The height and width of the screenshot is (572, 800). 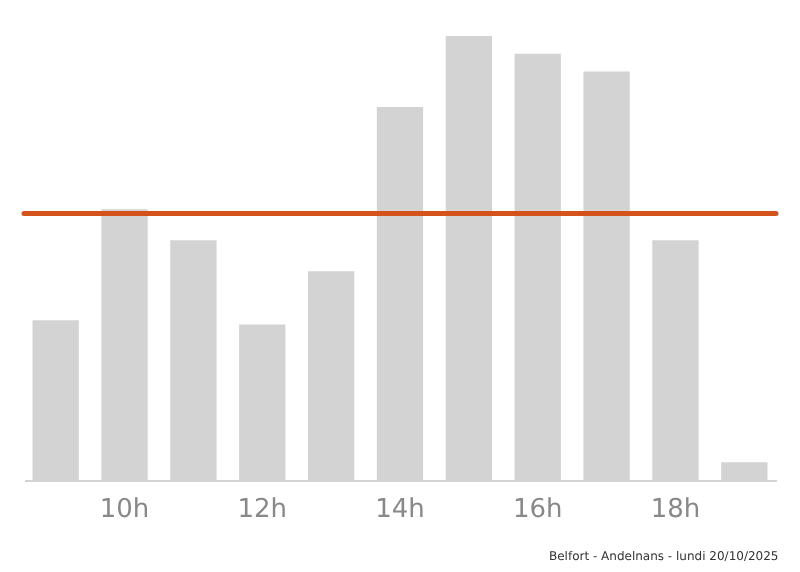 What do you see at coordinates (262, 510) in the screenshot?
I see `x-tick-label: 12h` at bounding box center [262, 510].